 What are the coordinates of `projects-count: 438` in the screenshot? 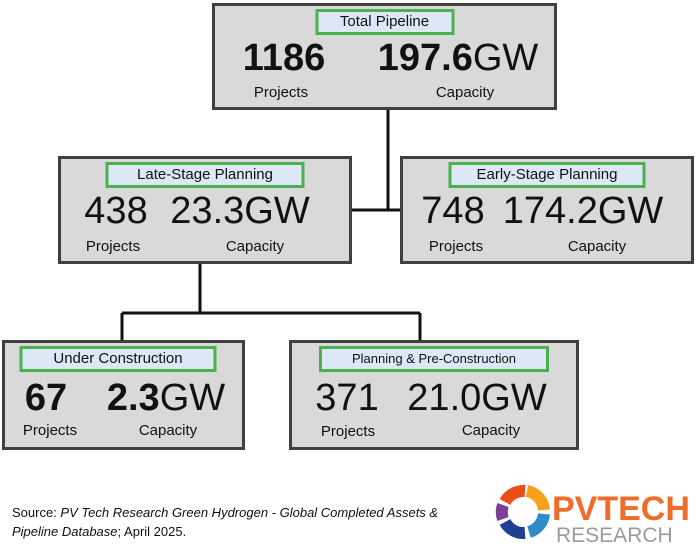 It's located at (115, 211).